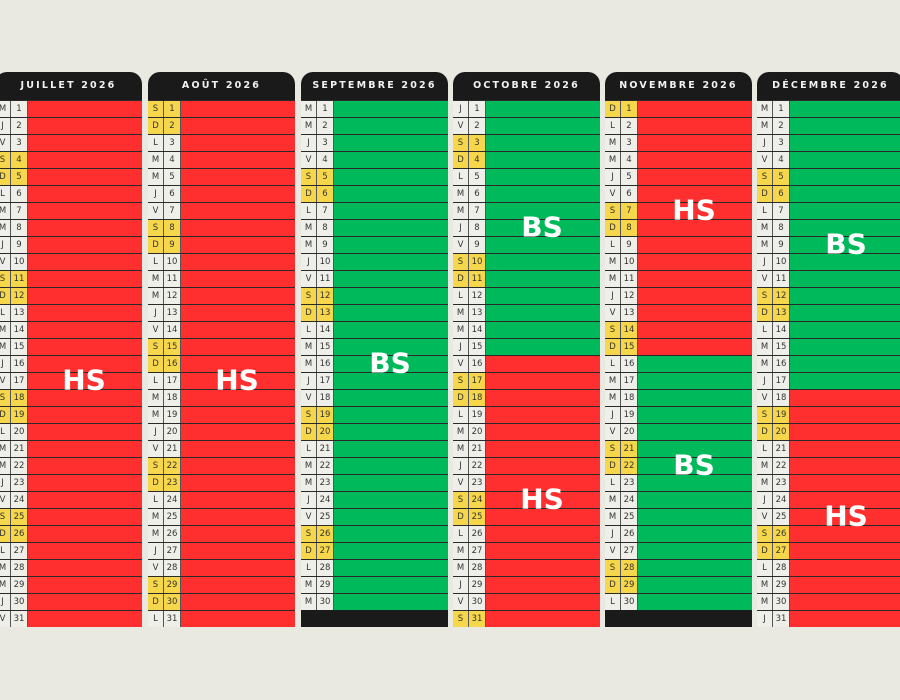  Describe the element at coordinates (781, 330) in the screenshot. I see `day-number: 14` at that location.